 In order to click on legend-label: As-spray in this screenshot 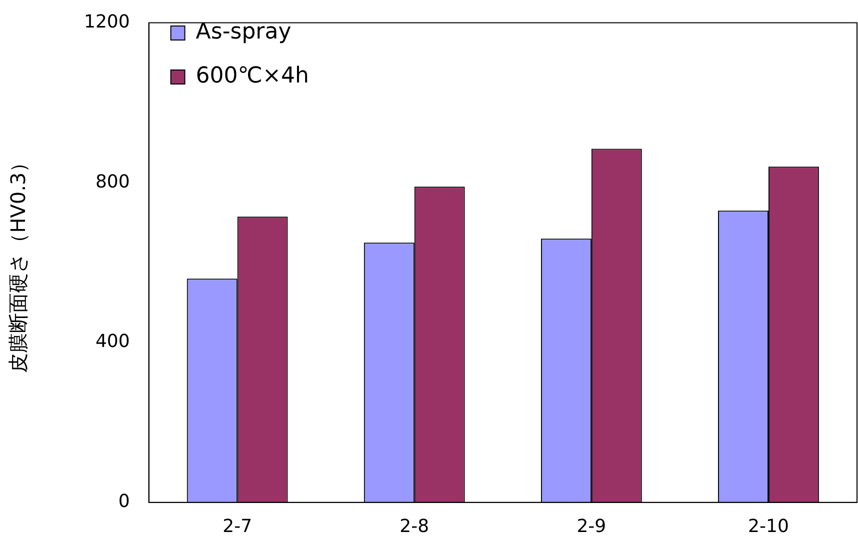, I will do `click(244, 32)`.